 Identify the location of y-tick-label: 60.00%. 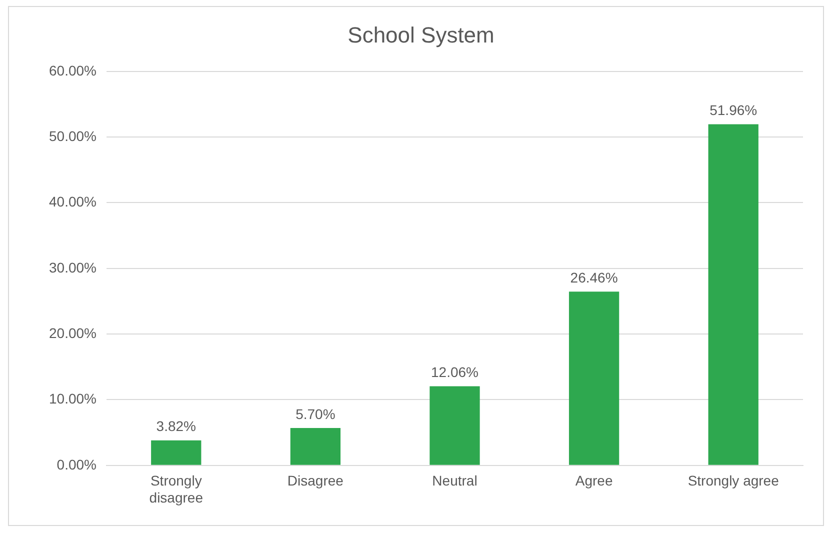
(72, 70).